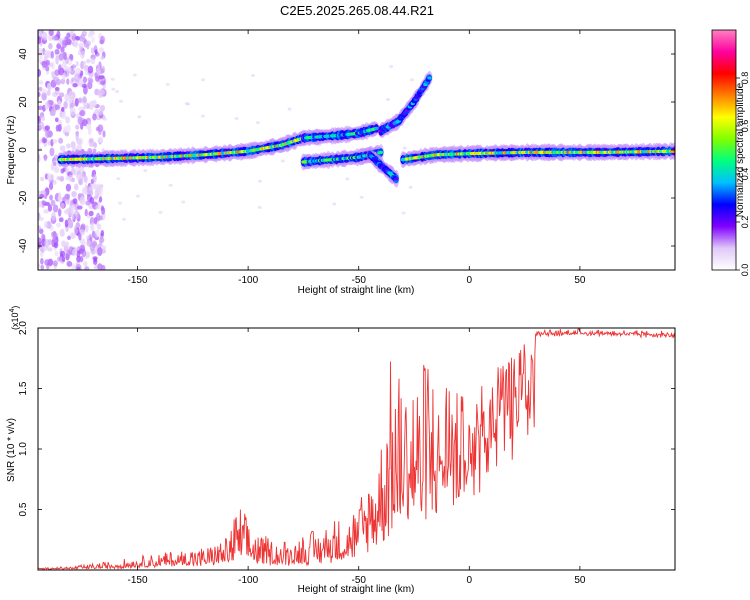 Image resolution: width=750 pixels, height=600 pixels. Describe the element at coordinates (357, 10) in the screenshot. I see `figure-title: C2E5.2025.265.08.44.R21` at that location.